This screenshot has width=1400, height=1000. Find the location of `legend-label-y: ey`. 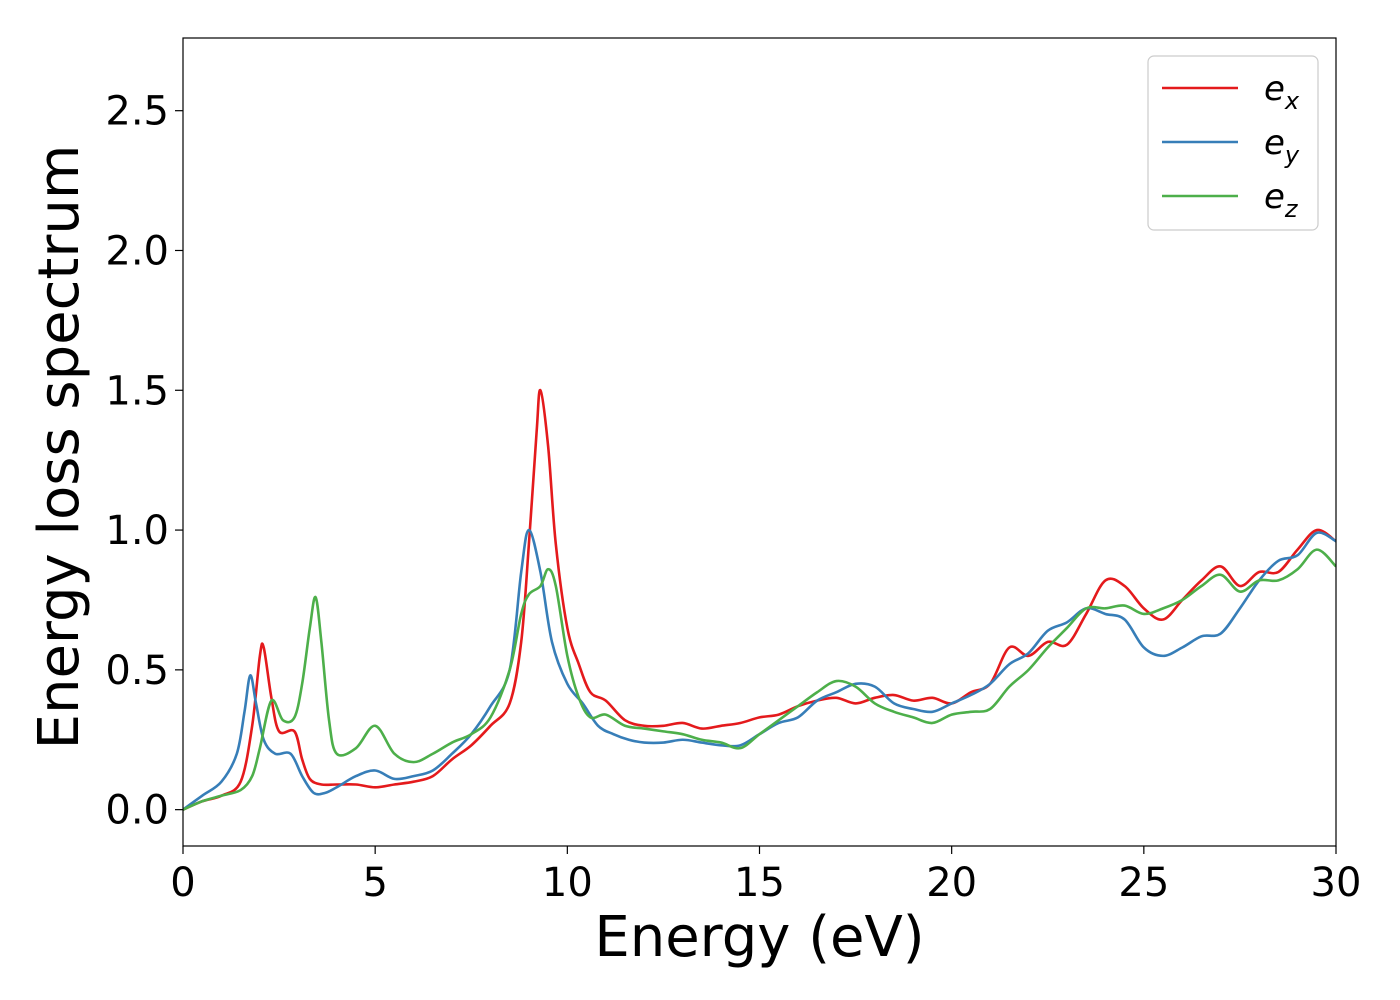

legend-label-y: ey is located at coordinates (1282, 146).